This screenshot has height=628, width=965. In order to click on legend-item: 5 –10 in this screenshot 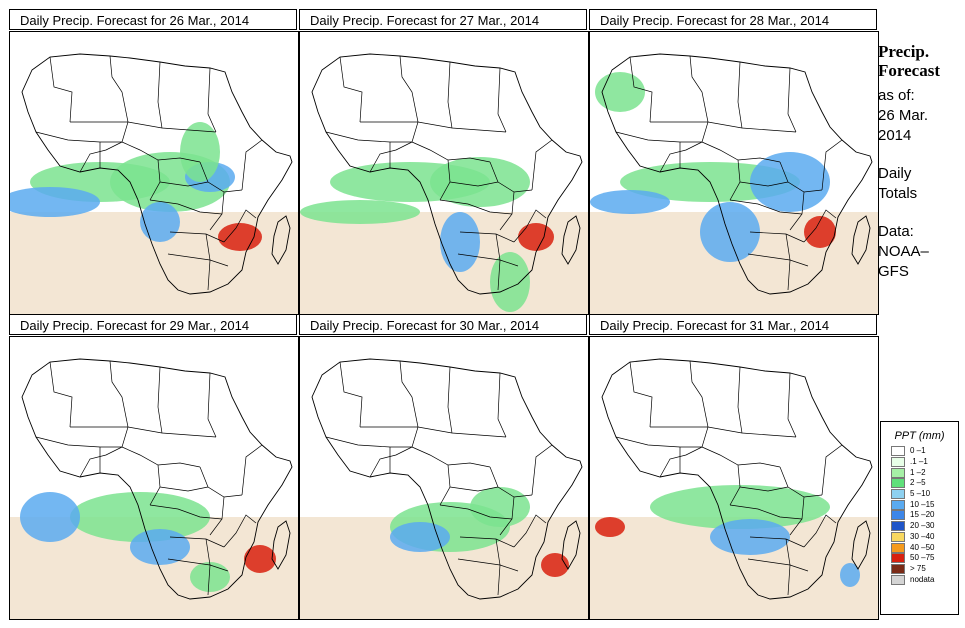, I will do `click(924, 494)`.